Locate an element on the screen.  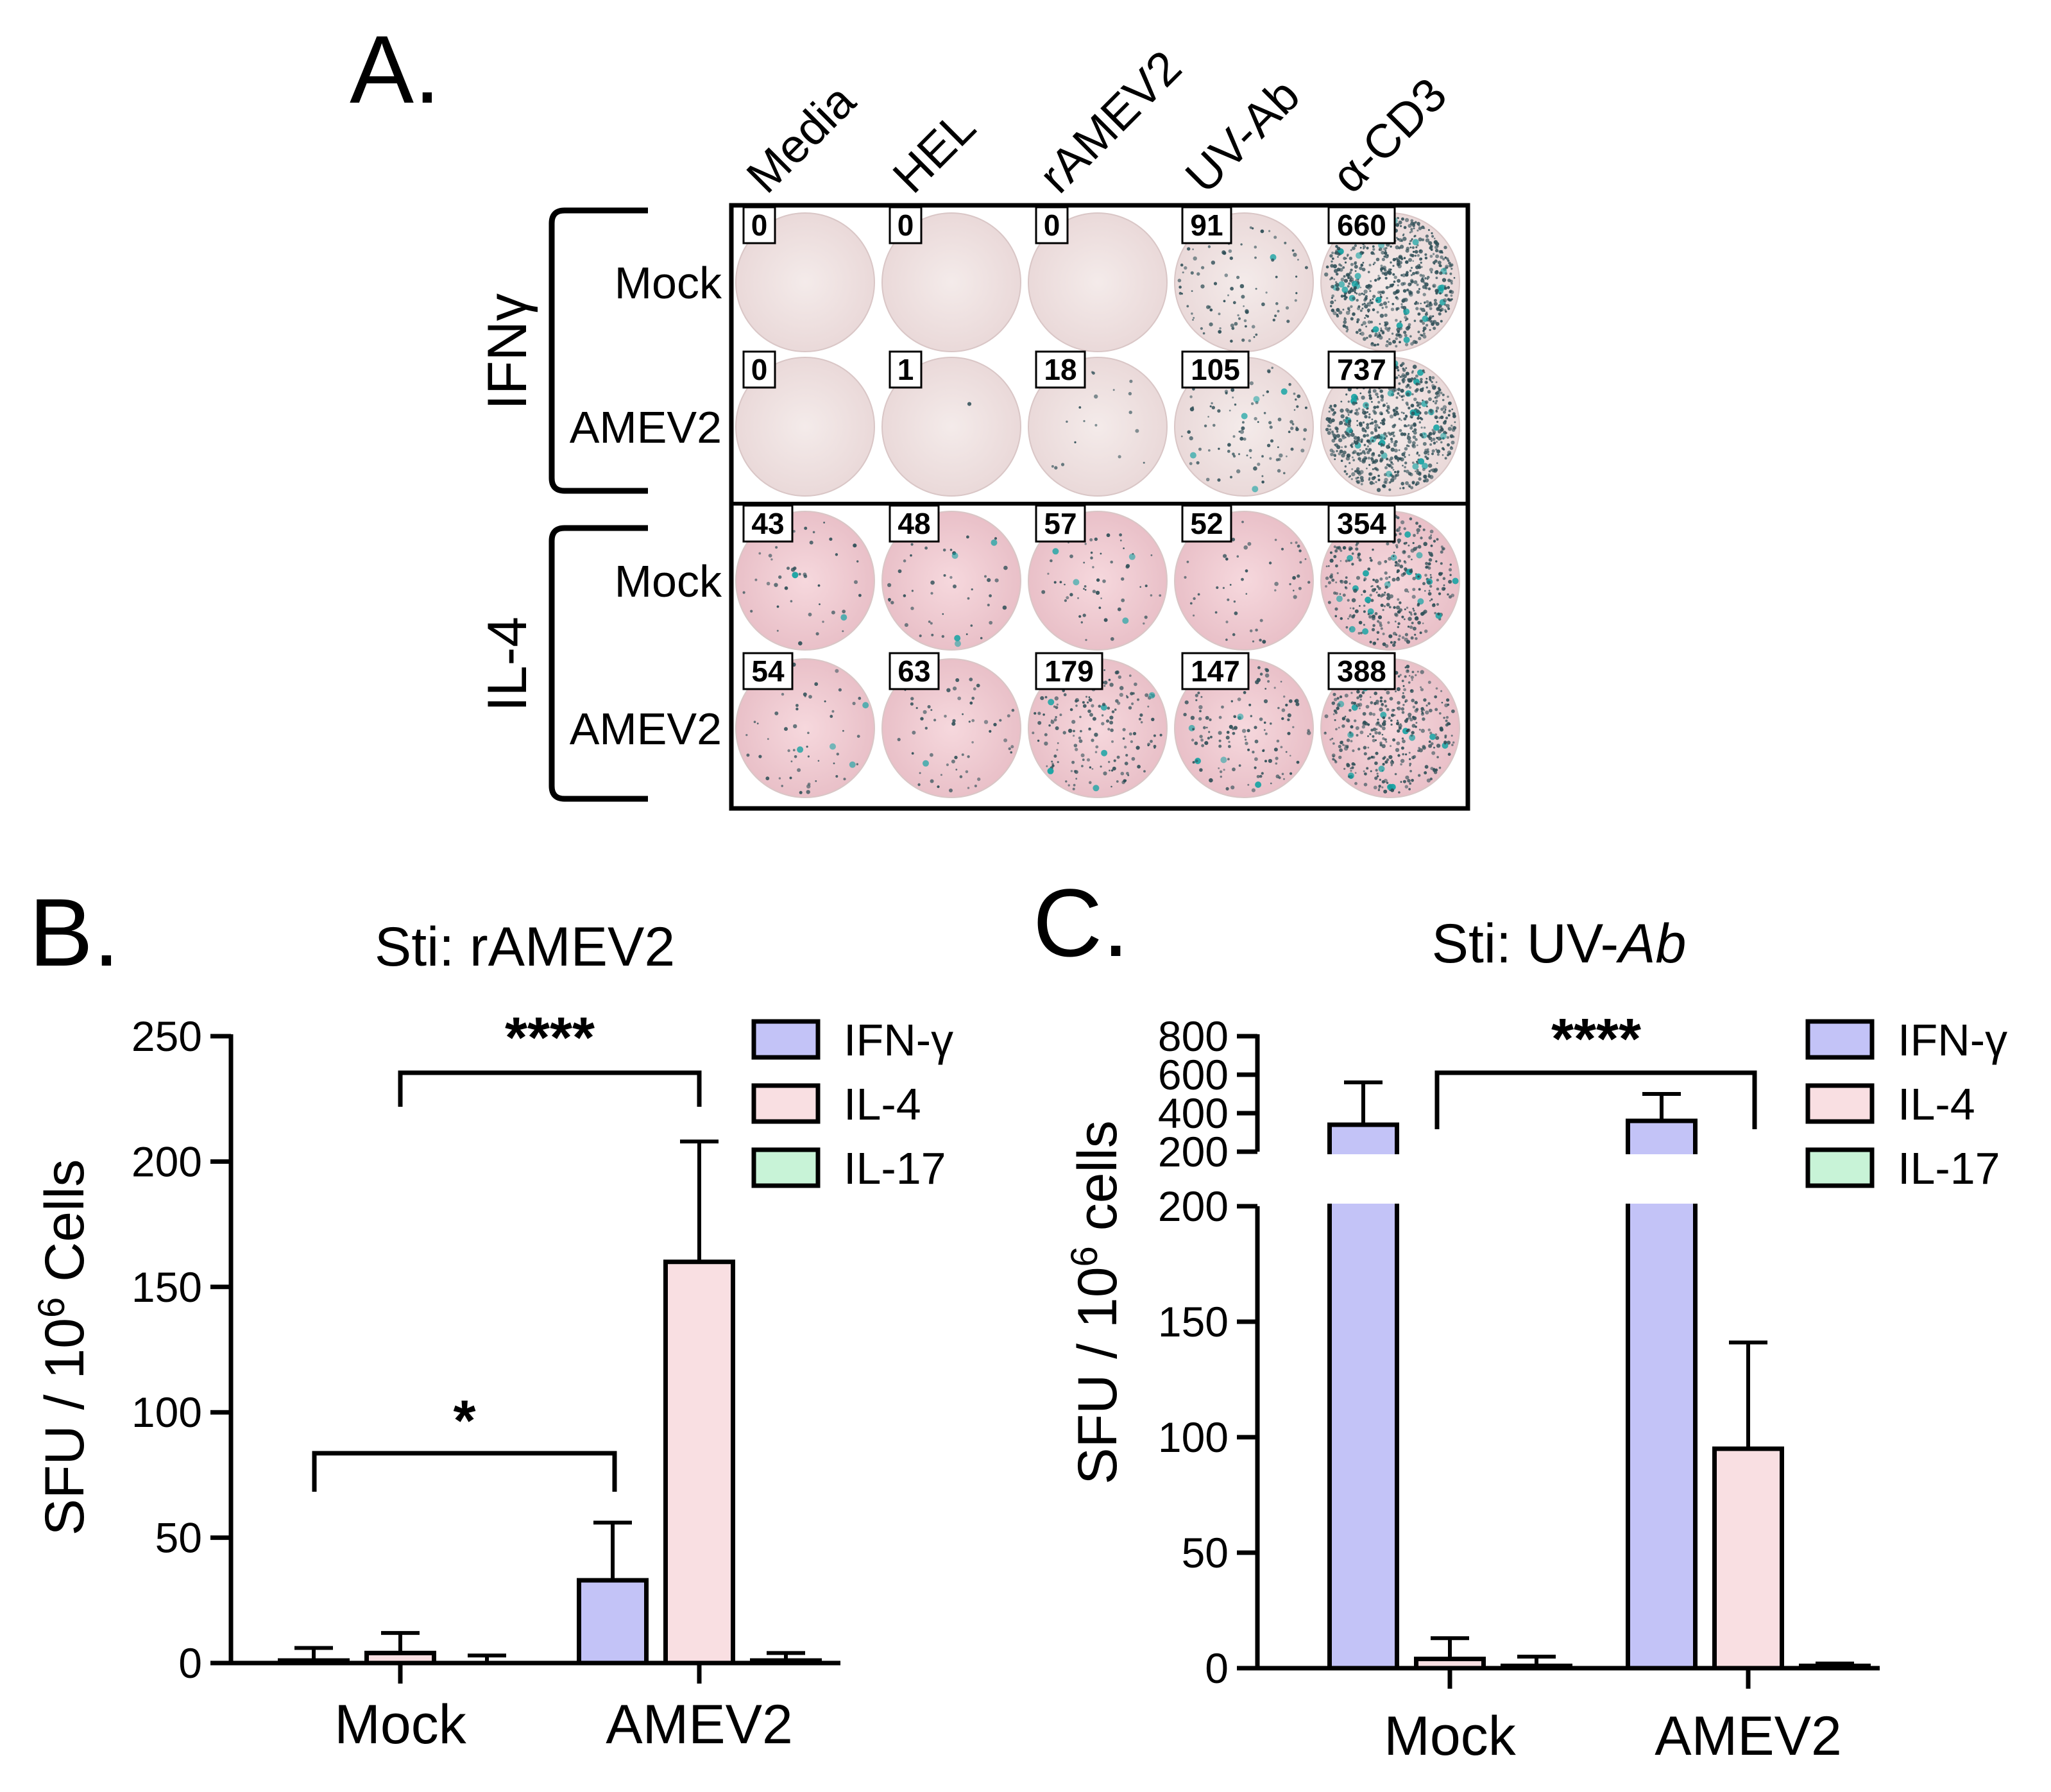
panel-b-label: B. is located at coordinates (74, 932).